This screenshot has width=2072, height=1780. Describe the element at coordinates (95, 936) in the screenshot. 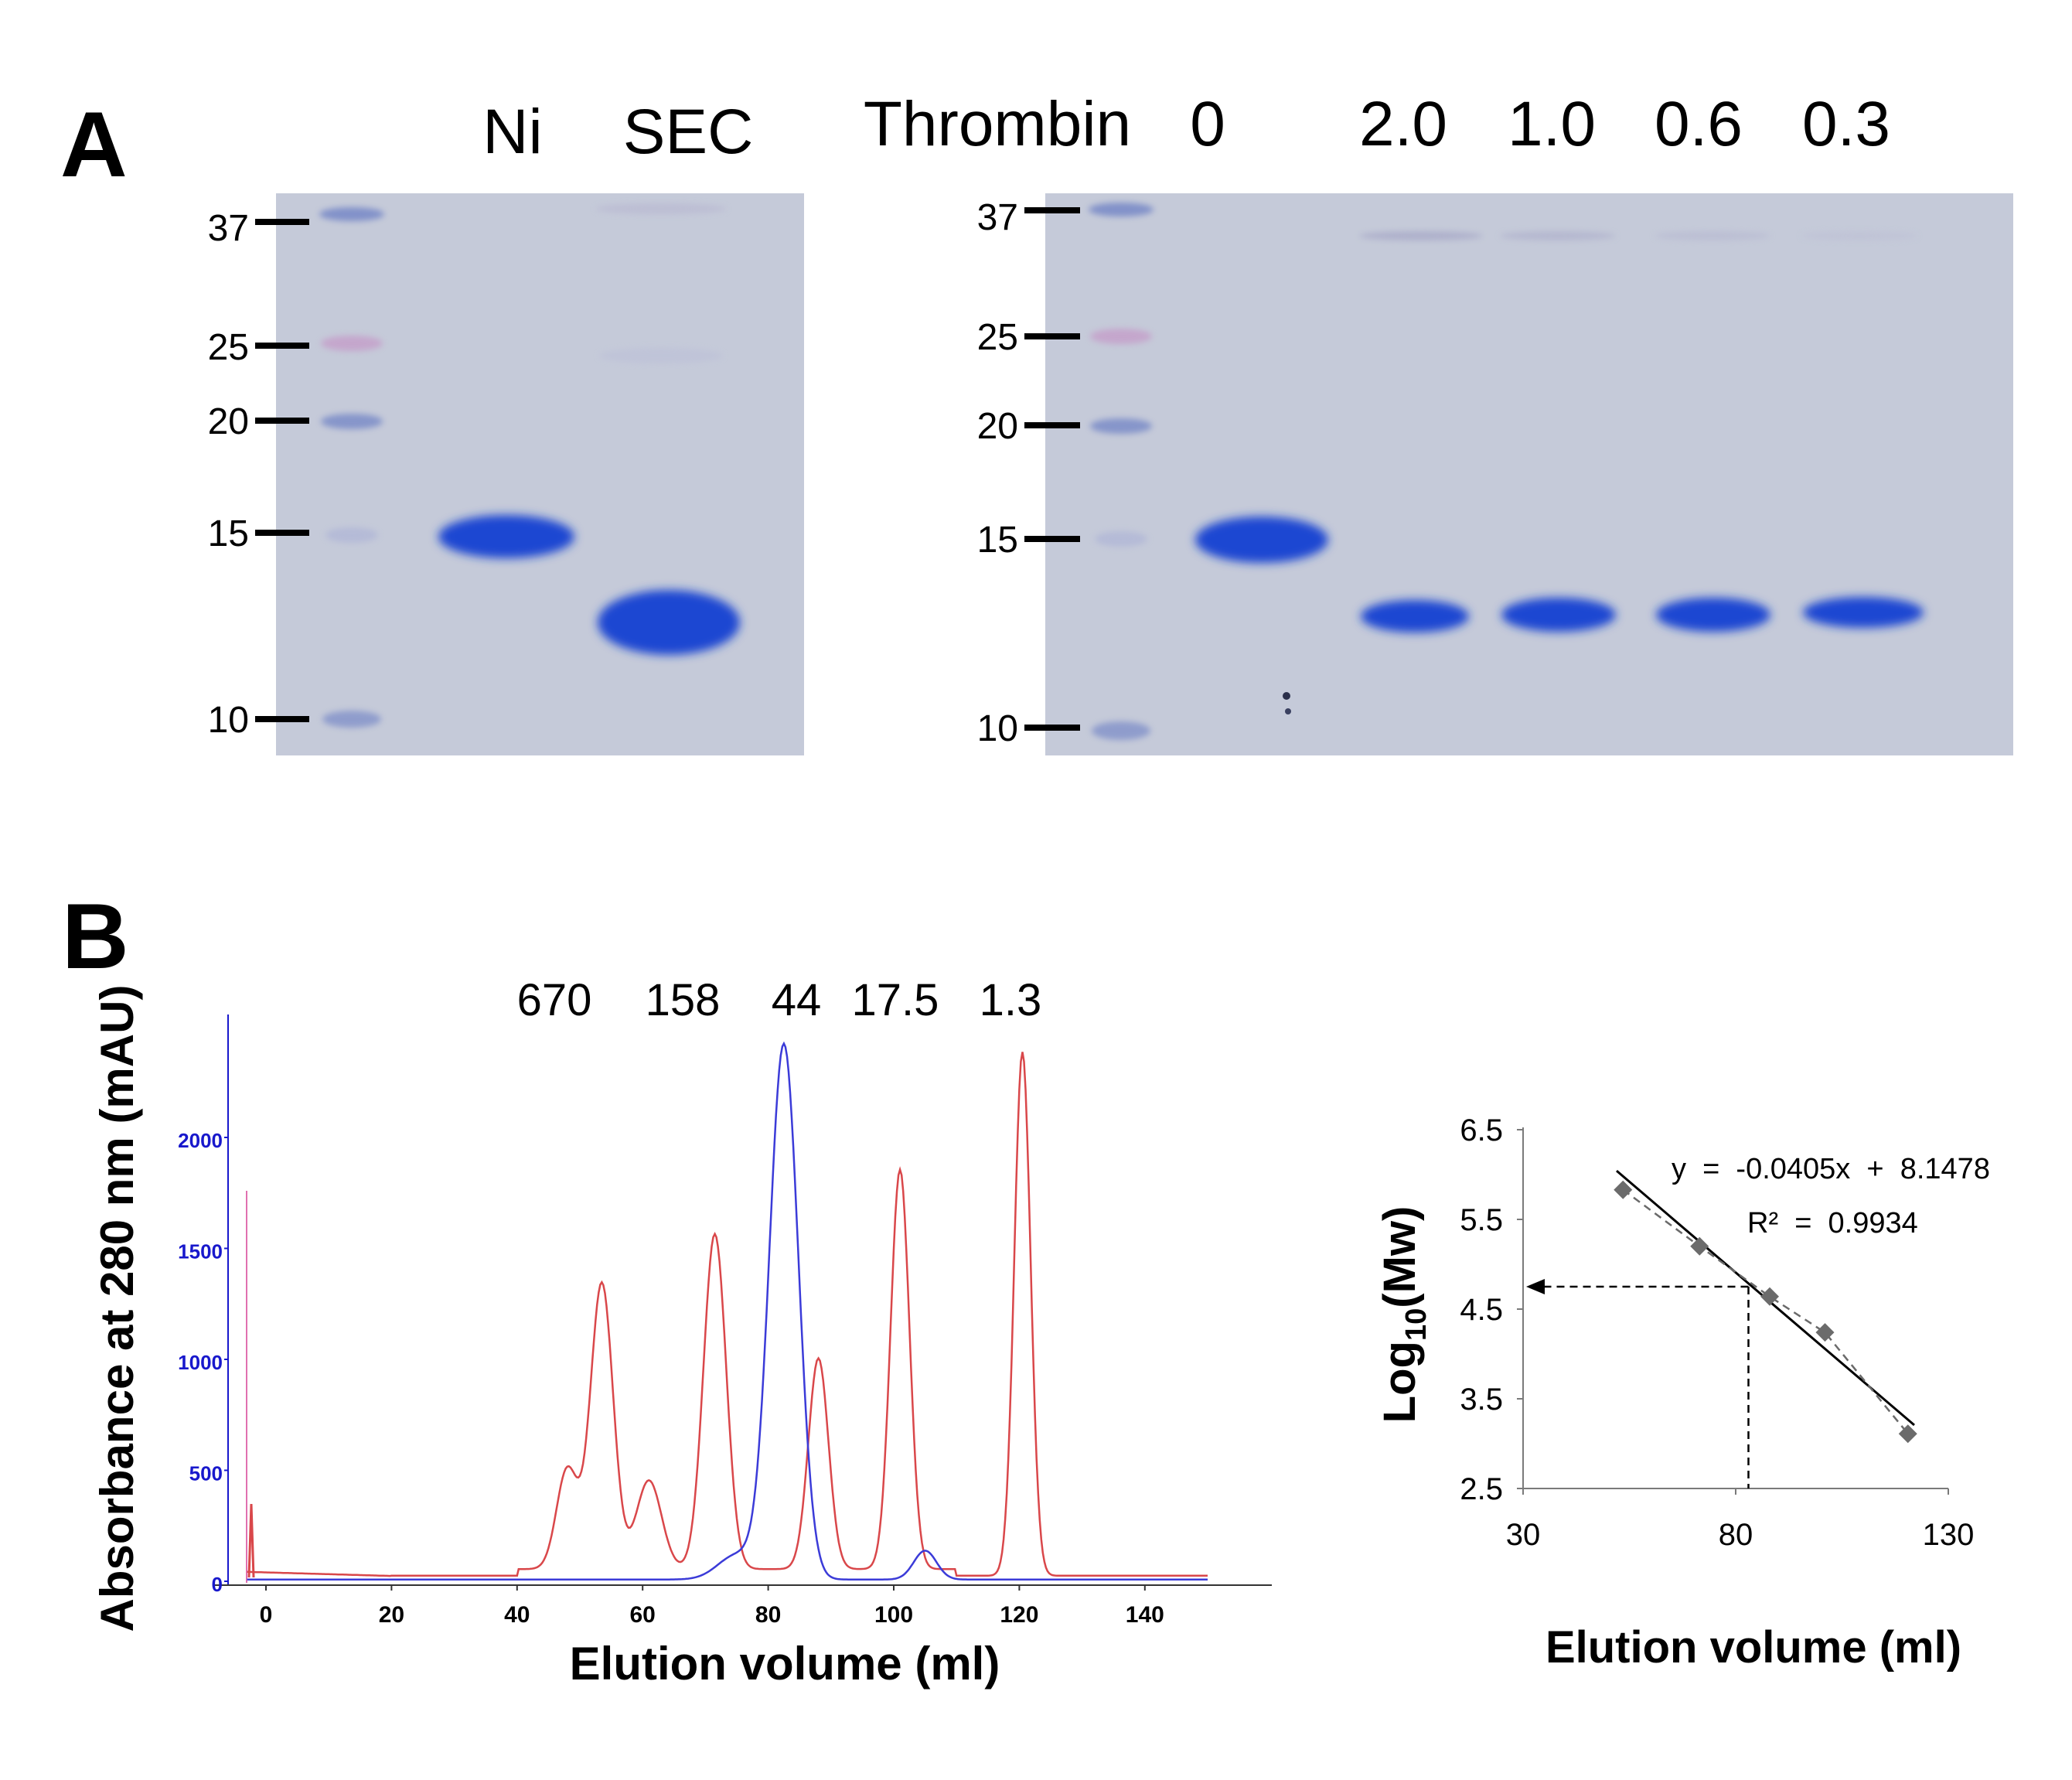

I see `panel-b-label: B` at that location.